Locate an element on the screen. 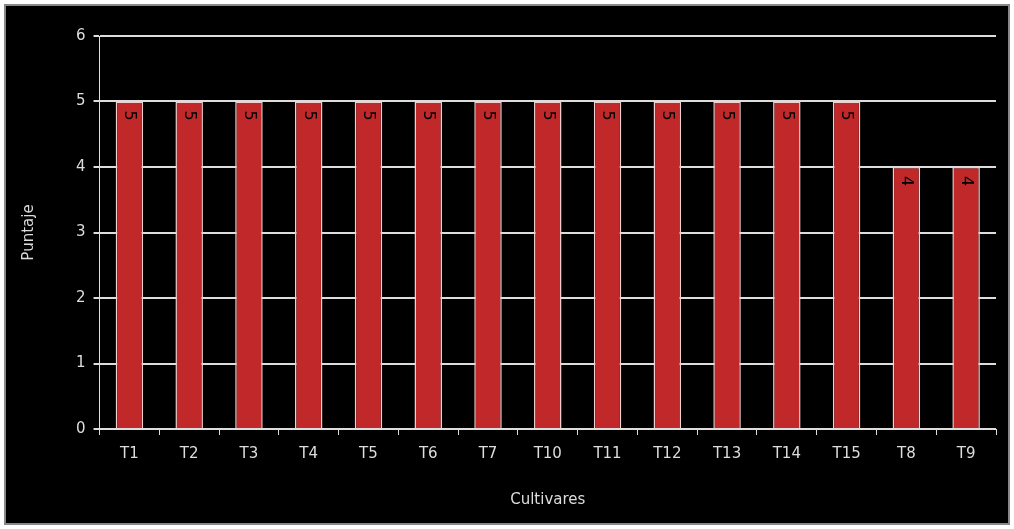  y-axis-title: Puntaje is located at coordinates (27, 232).